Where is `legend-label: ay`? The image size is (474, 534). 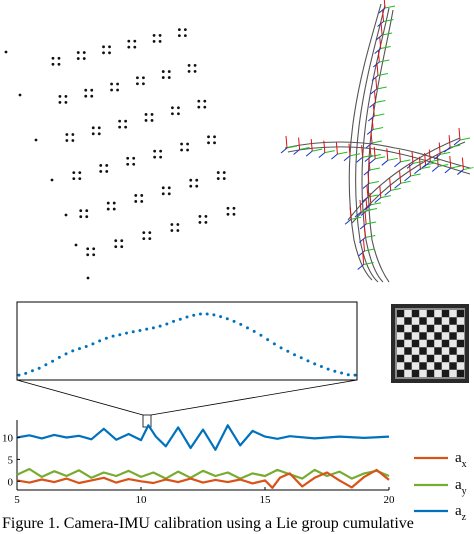
legend-label: ay is located at coordinates (461, 487).